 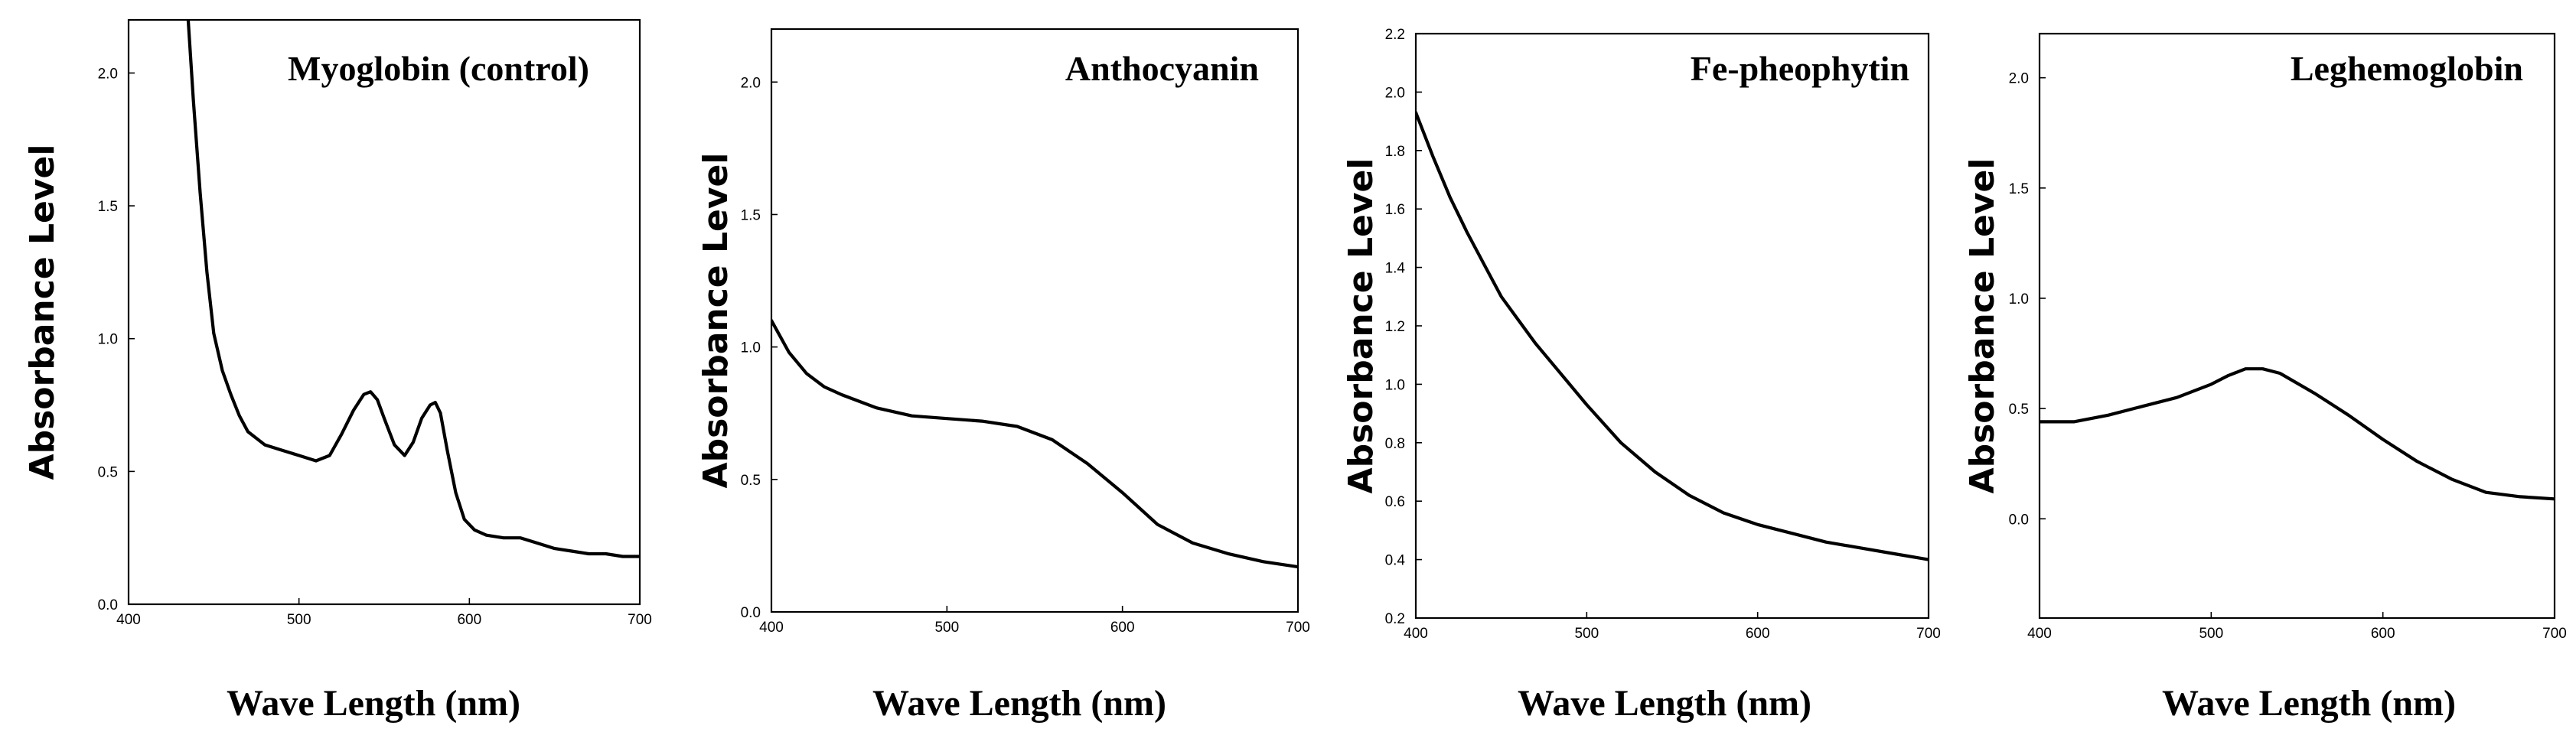 I want to click on y-tick-label: 0.8, so click(x=1395, y=444).